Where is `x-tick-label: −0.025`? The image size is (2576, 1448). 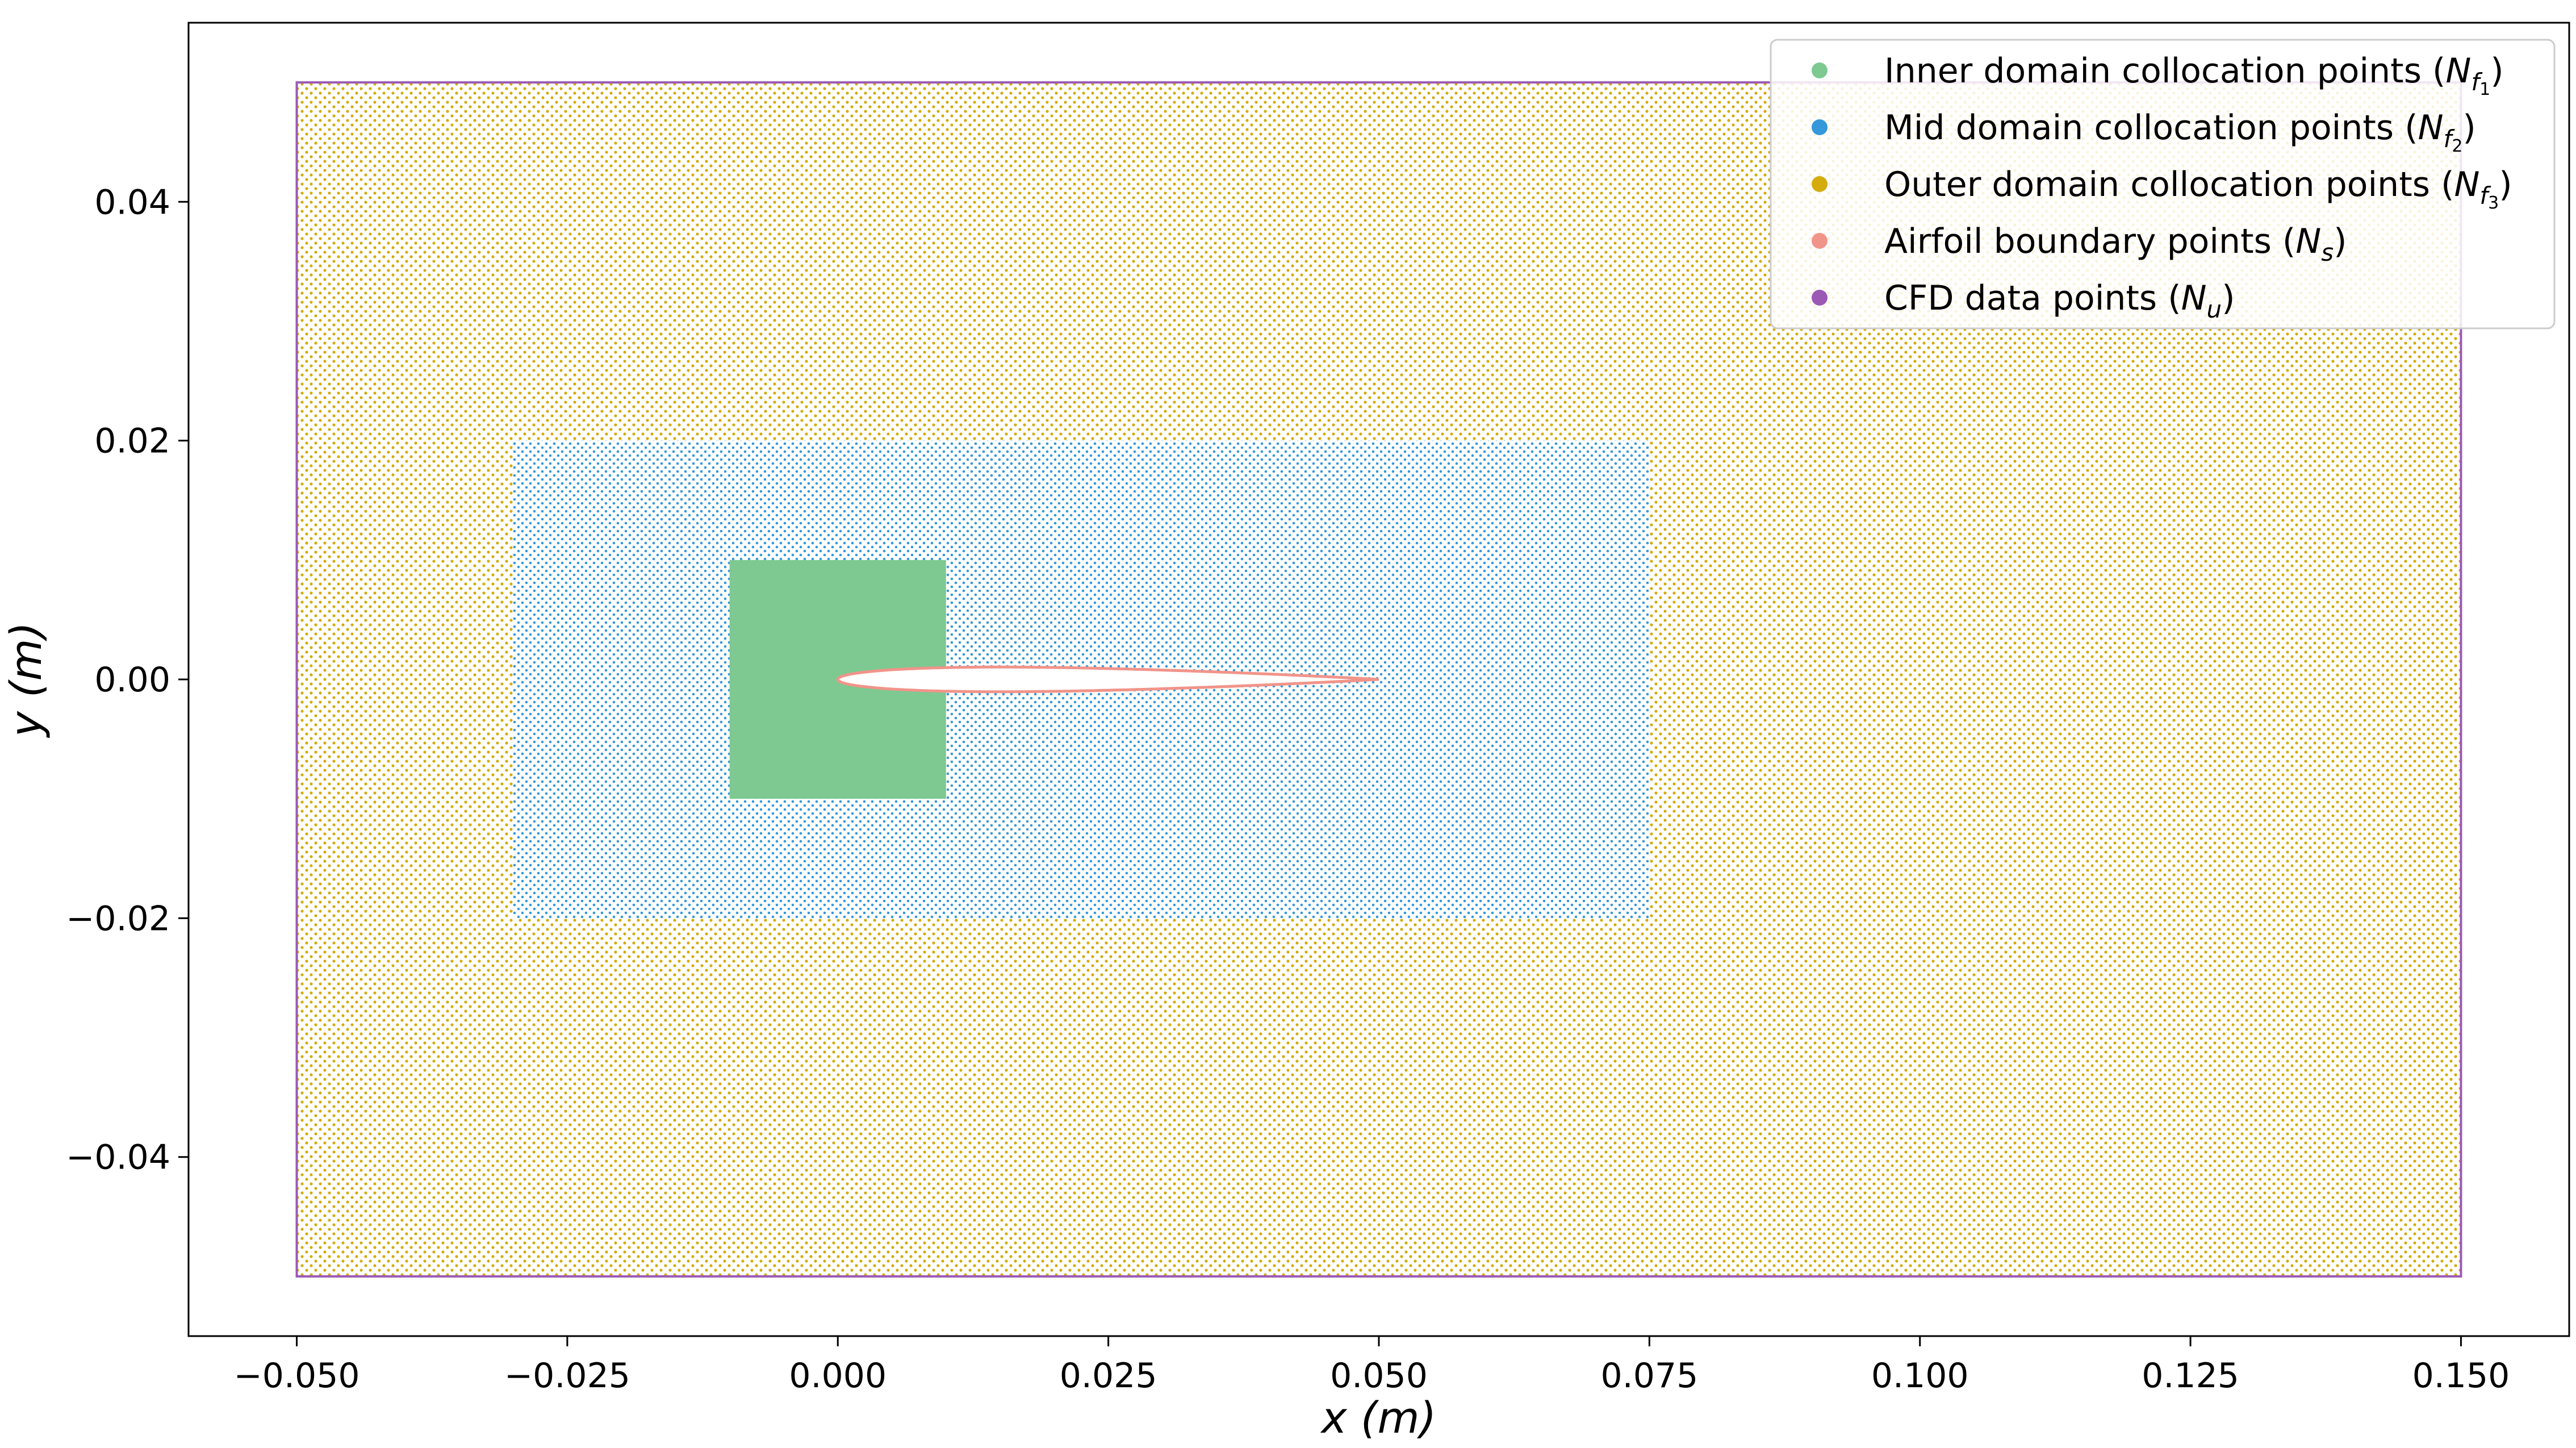
x-tick-label: −0.025 is located at coordinates (567, 1376).